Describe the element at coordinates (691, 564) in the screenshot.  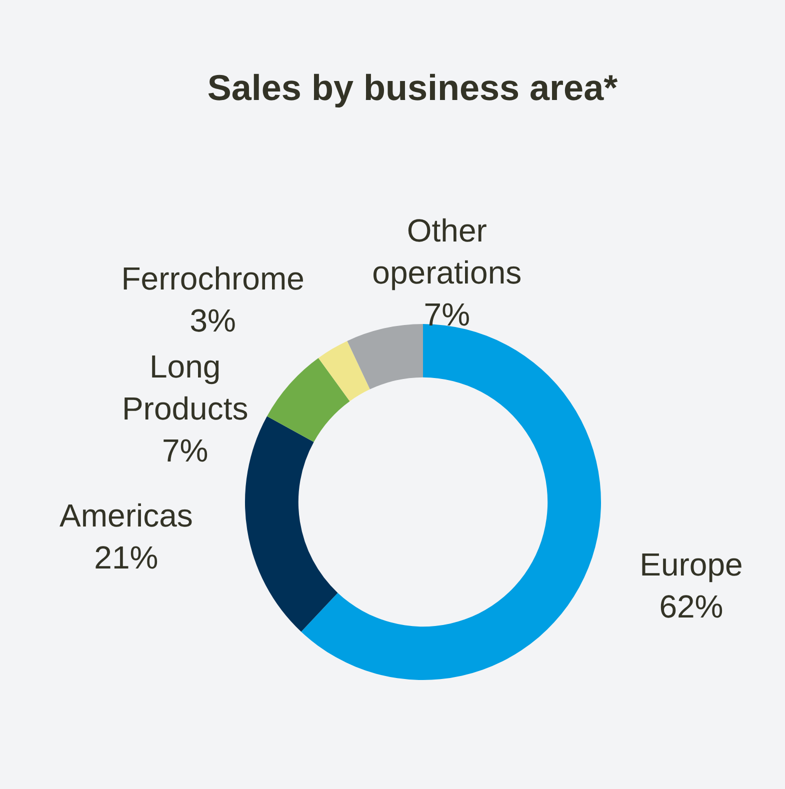
I see `slice-label: Europe` at that location.